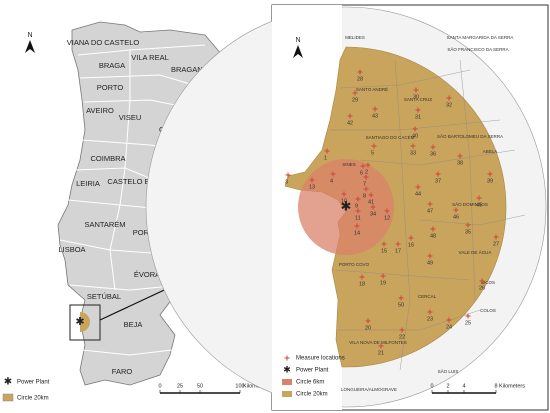 The width and height of the screenshot is (550, 413). What do you see at coordinates (413, 153) in the screenshot?
I see `measure-label: 33` at bounding box center [413, 153].